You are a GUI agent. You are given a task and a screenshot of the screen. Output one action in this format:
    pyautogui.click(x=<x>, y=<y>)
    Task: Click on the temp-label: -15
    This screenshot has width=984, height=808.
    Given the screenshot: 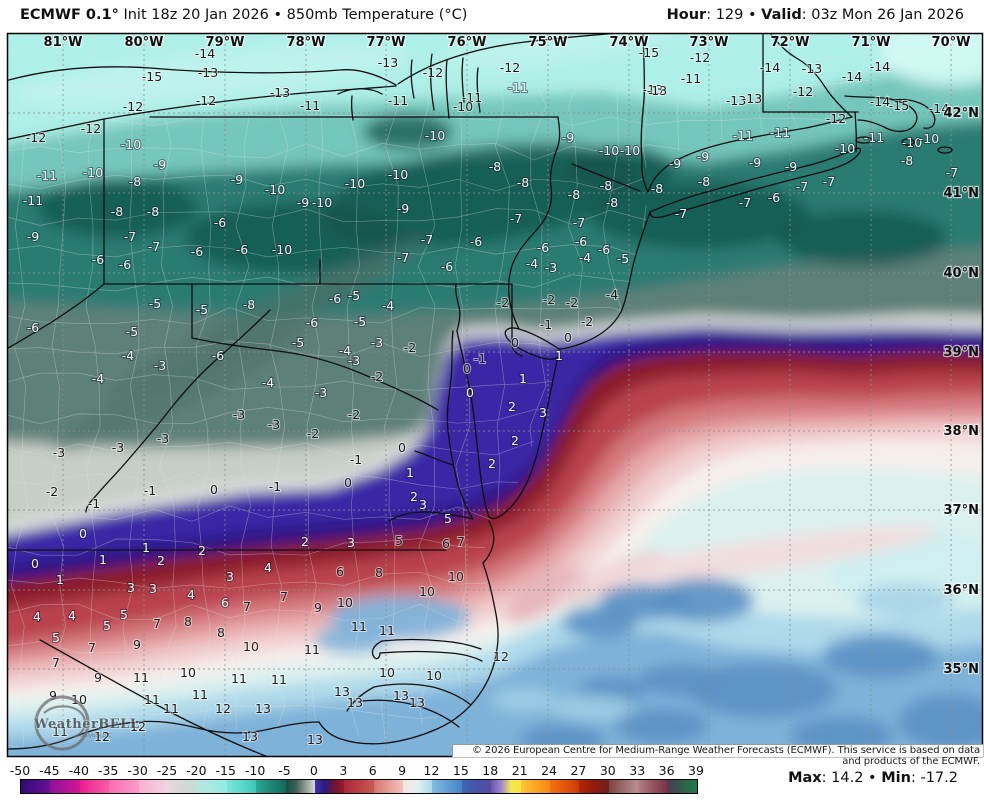 What is the action you would take?
    pyautogui.click(x=899, y=105)
    